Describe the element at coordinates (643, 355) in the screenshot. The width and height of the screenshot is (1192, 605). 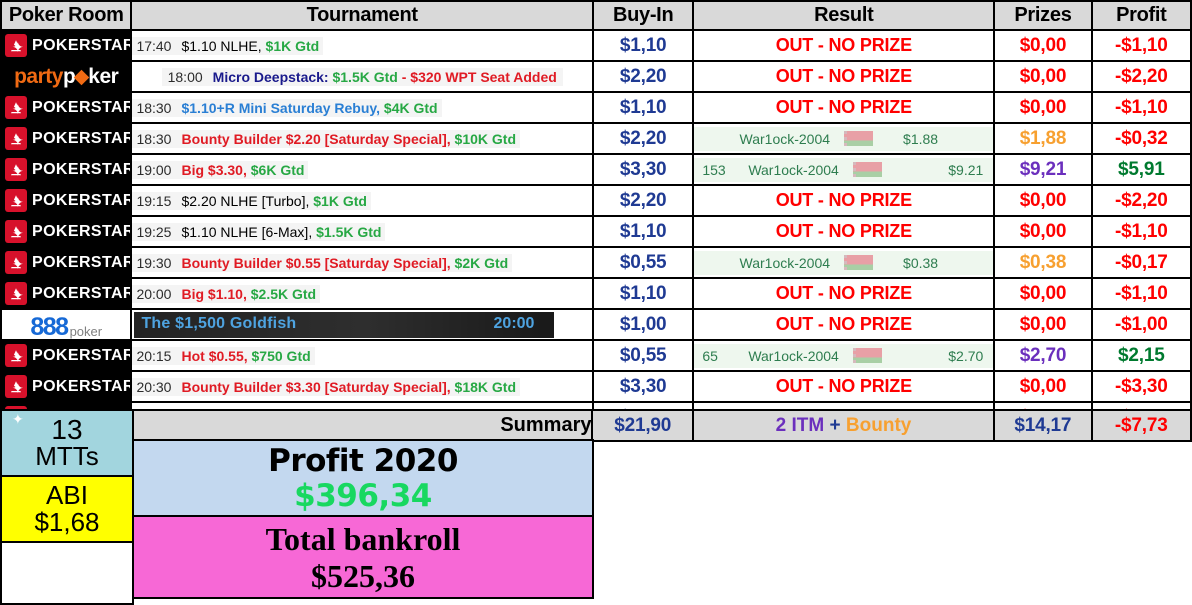
I see `buy-in-value: $0,55` at that location.